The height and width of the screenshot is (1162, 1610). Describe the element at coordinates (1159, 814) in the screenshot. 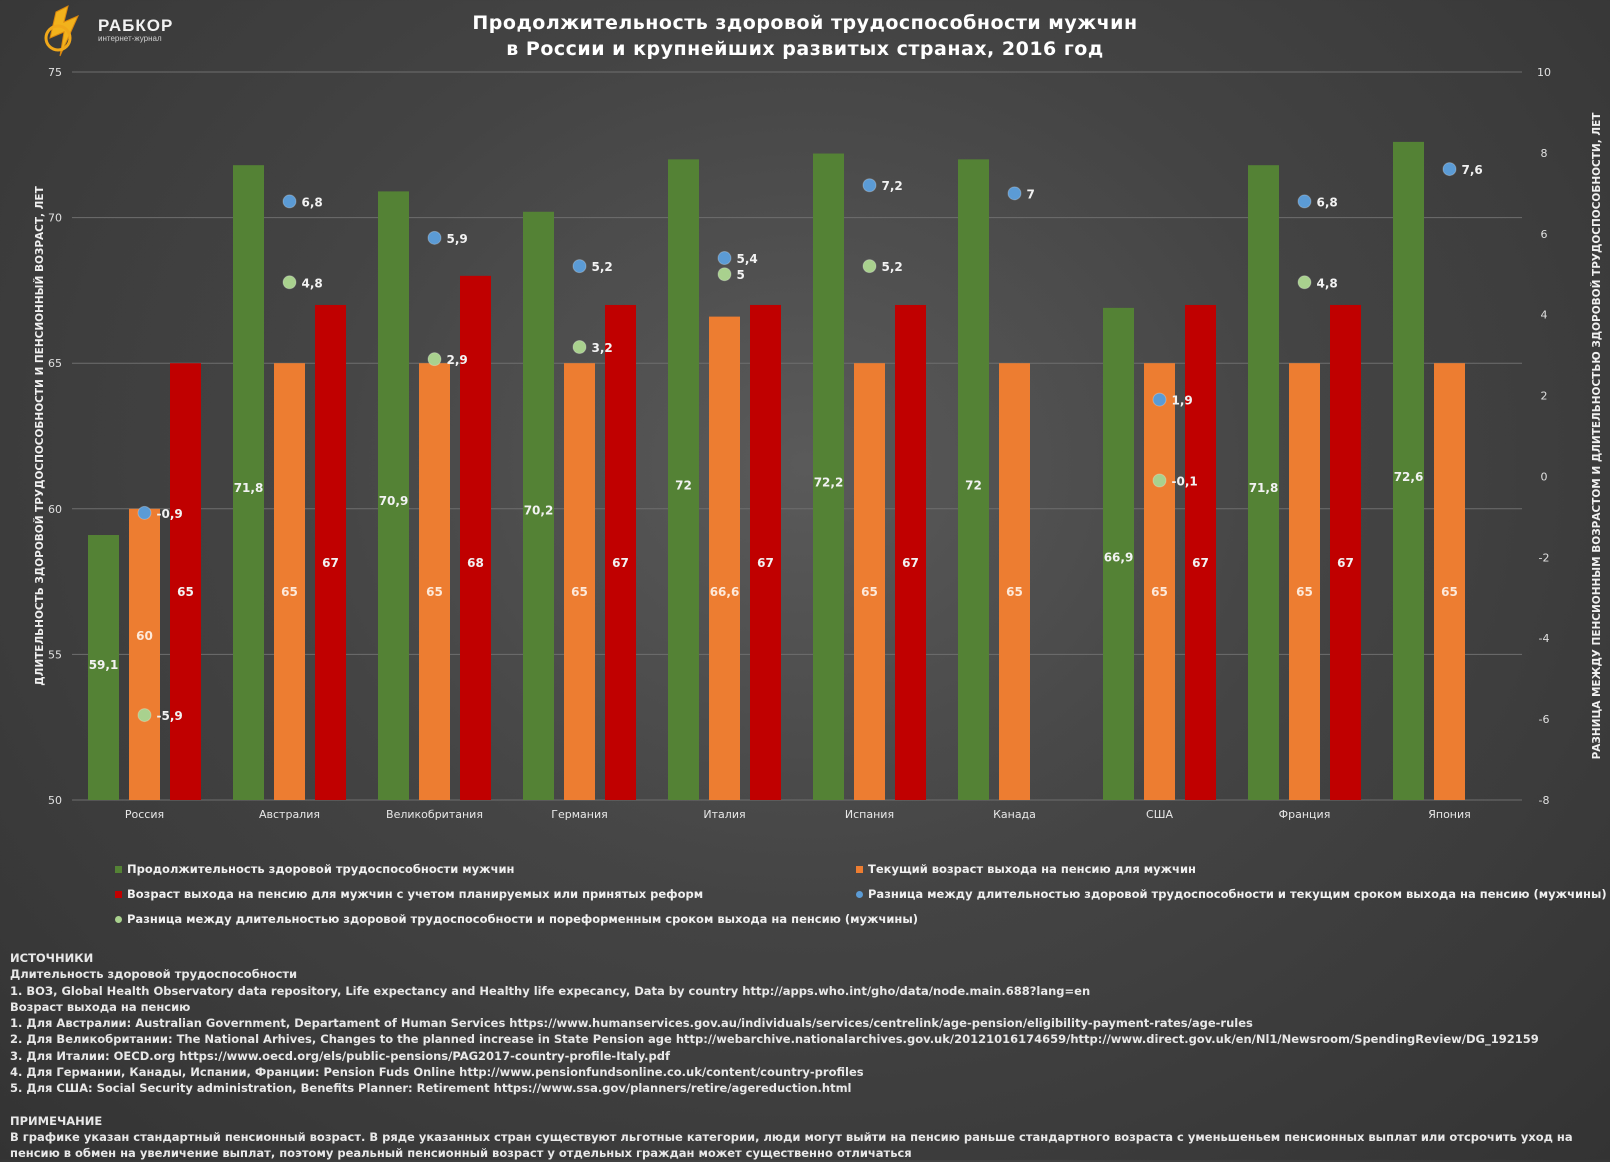

I see `x-tick-label: США` at that location.